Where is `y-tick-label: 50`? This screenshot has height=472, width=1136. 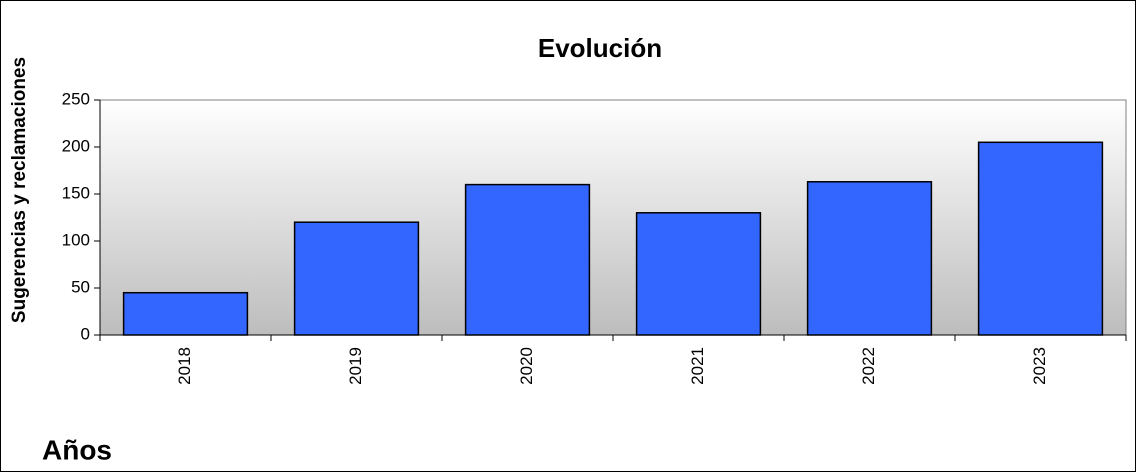
y-tick-label: 50 is located at coordinates (80, 286).